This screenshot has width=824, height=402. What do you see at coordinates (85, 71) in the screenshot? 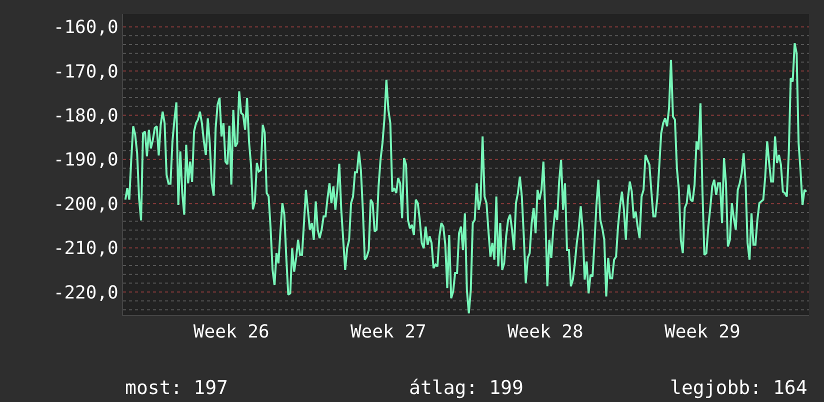
I see `y-tick-label: -170,0` at bounding box center [85, 71].